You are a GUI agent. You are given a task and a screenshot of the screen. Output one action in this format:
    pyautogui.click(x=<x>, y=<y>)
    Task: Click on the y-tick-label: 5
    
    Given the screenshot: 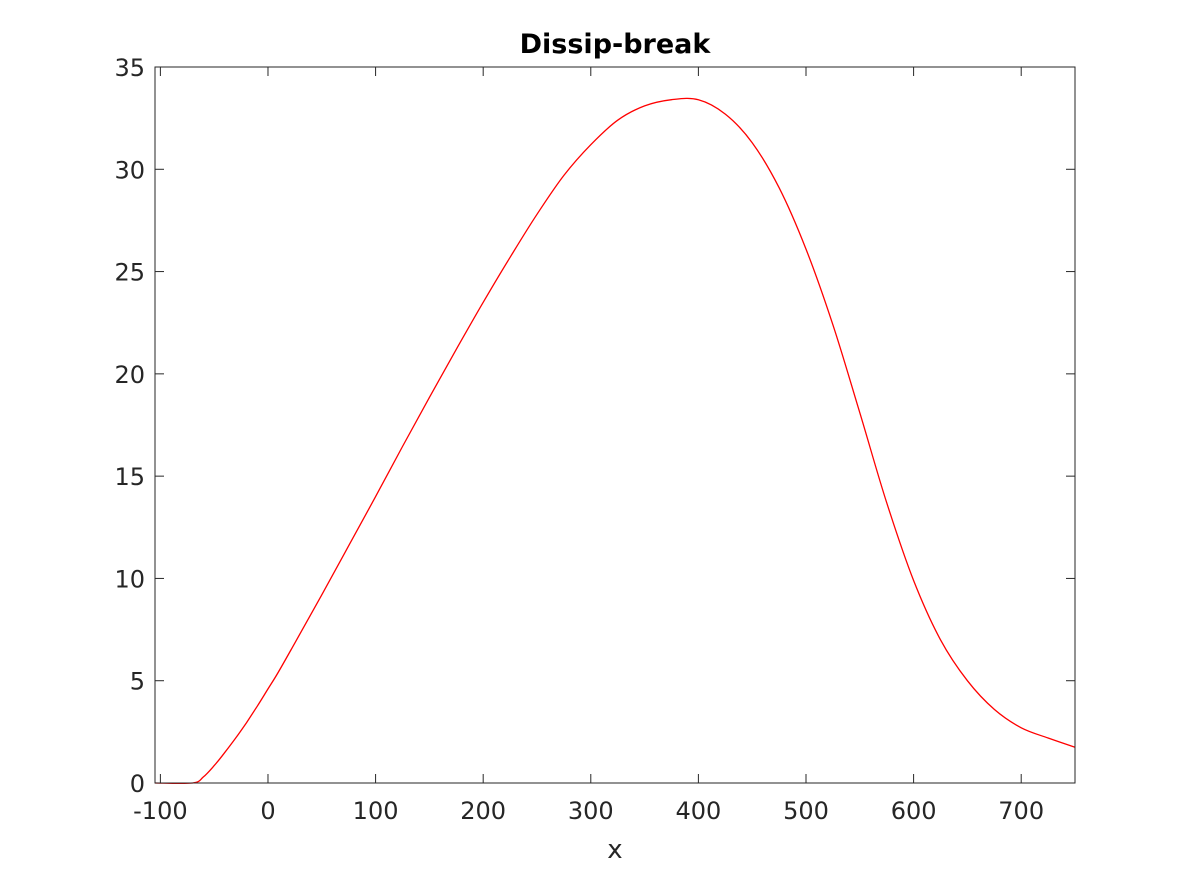 What is the action you would take?
    pyautogui.click(x=137, y=682)
    